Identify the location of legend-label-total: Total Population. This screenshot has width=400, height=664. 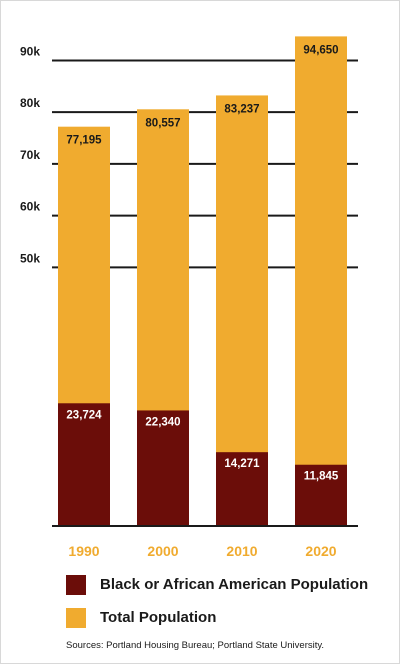
(158, 617).